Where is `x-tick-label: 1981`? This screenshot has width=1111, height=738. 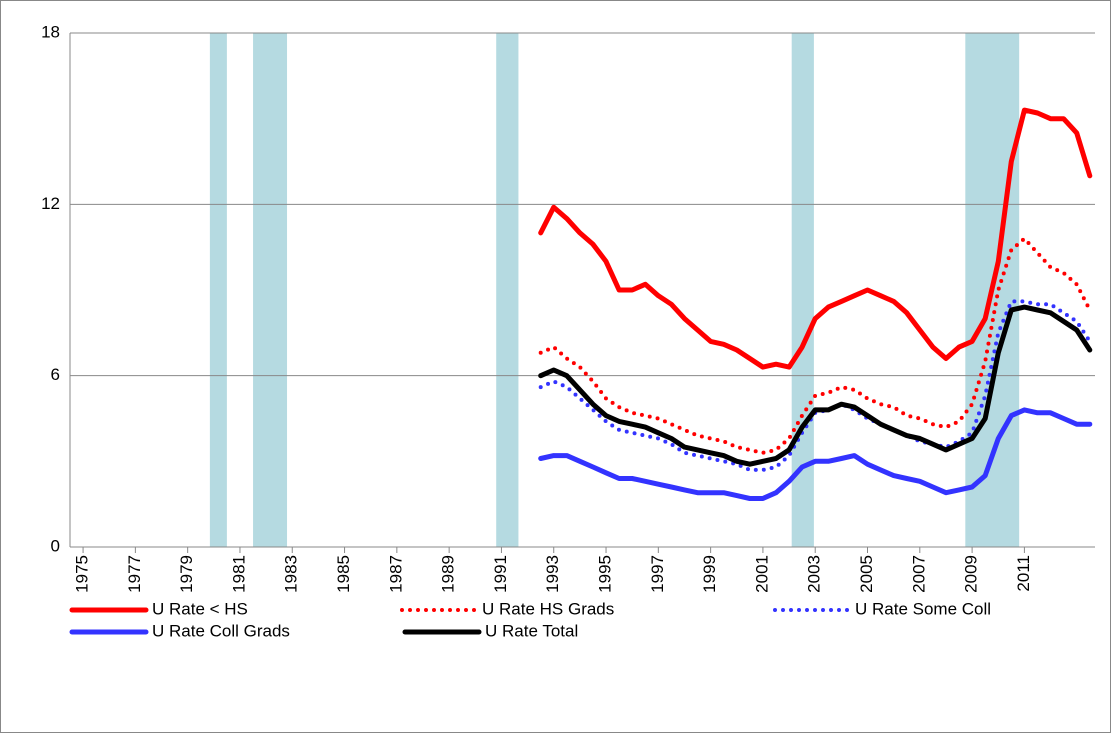 x-tick-label: 1981 is located at coordinates (238, 574).